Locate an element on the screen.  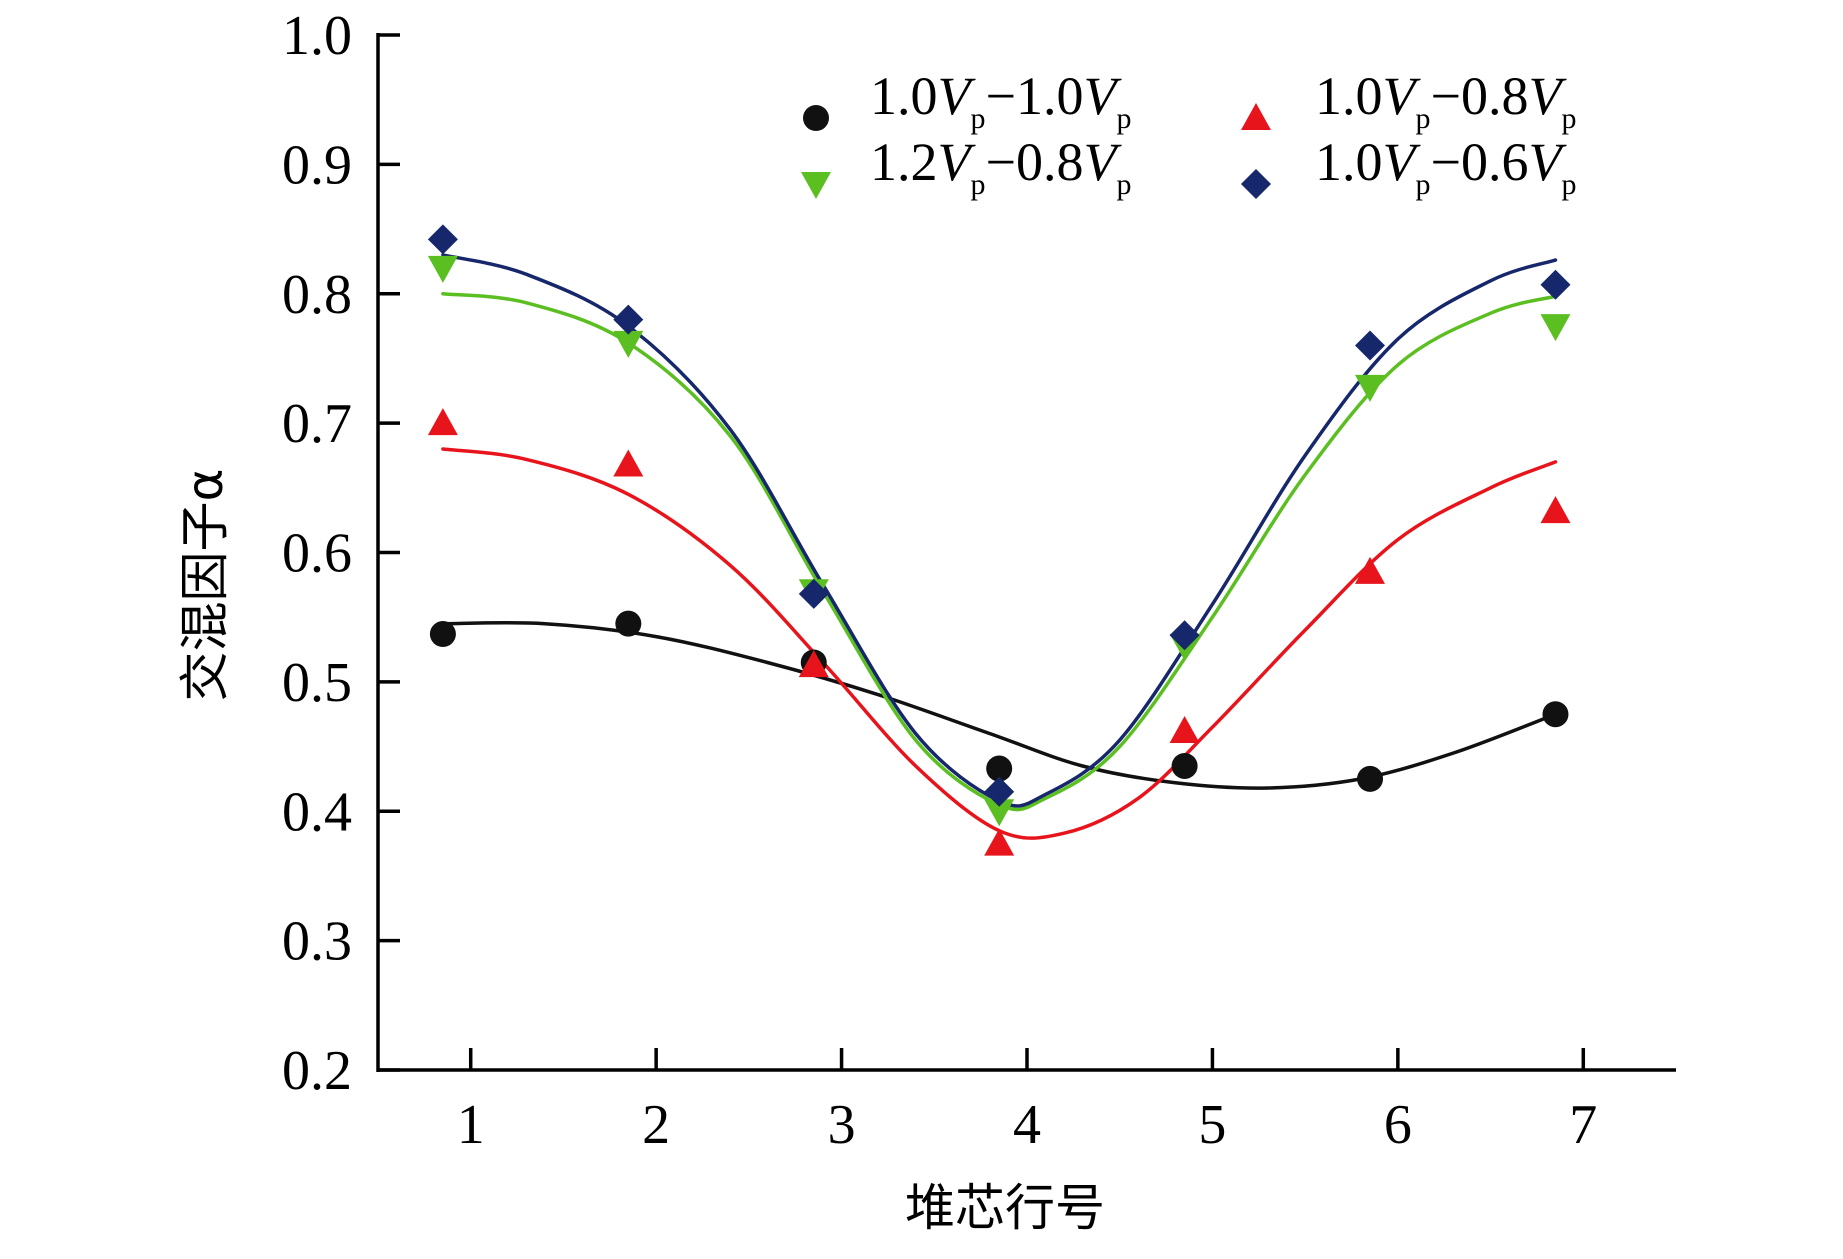
y-tick-label: 1.0 is located at coordinates (317, 36).